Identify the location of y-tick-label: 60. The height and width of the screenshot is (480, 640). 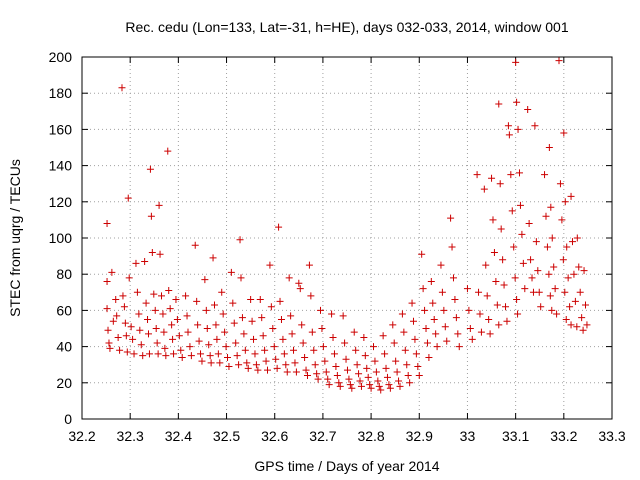
(64, 310).